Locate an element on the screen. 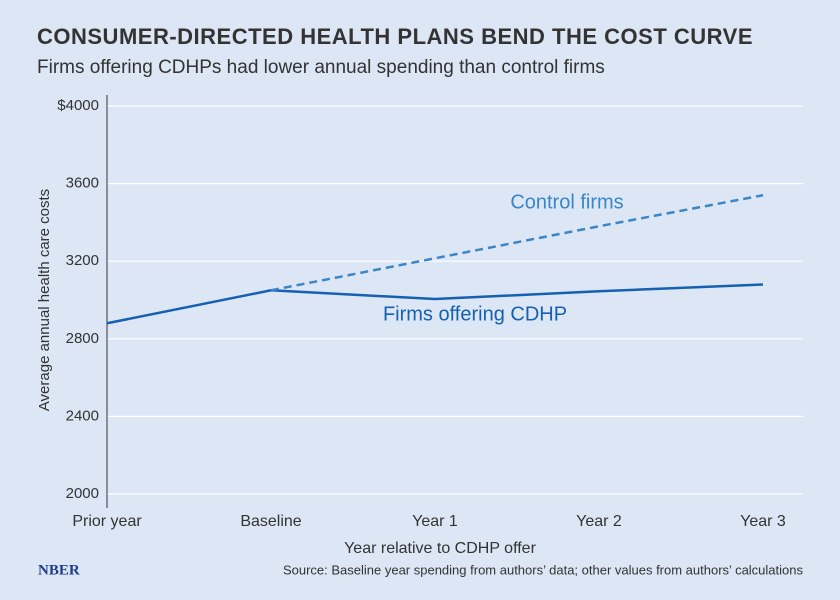 This screenshot has height=600, width=840. y-axis-label: Average annual health care costs is located at coordinates (44, 300).